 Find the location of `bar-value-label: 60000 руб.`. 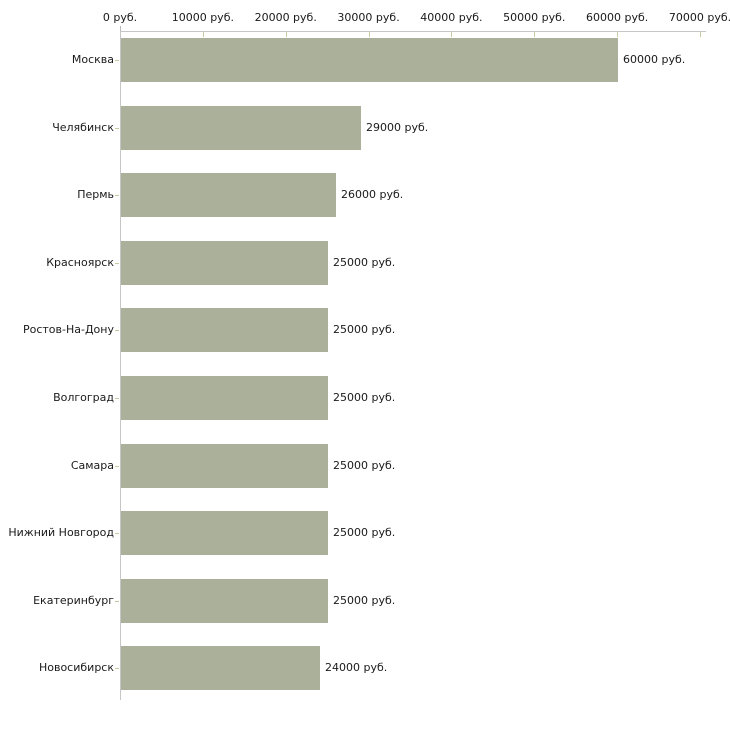

bar-value-label: 60000 руб. is located at coordinates (654, 59).